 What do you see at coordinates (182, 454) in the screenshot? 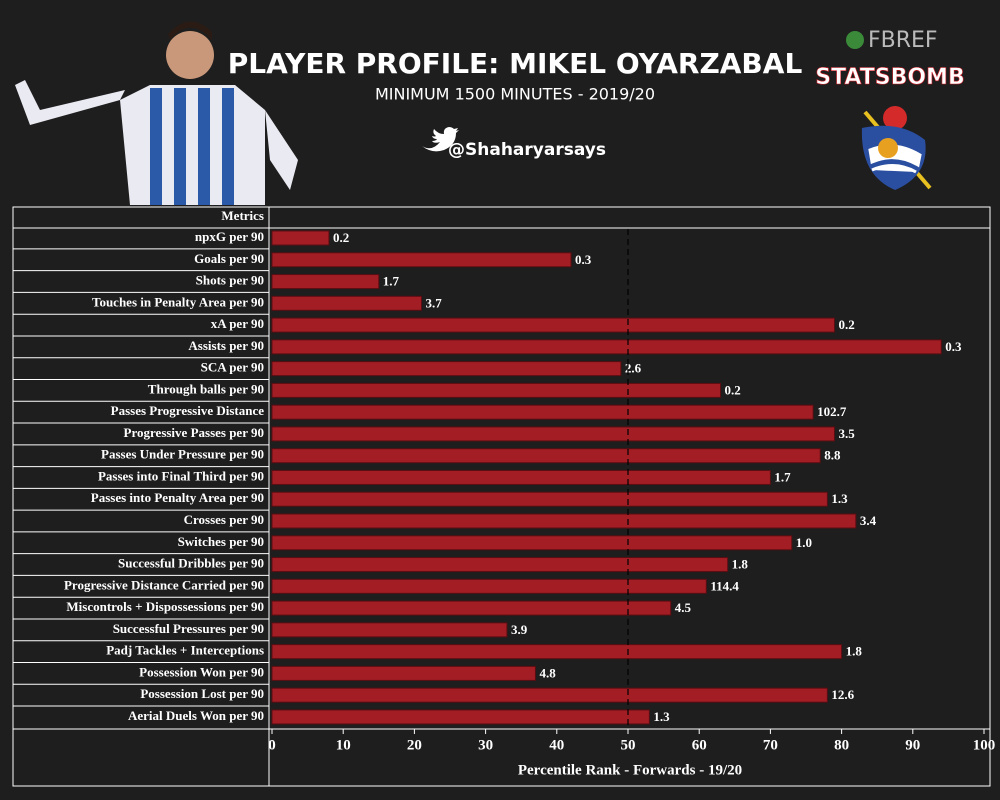
I see `y-tick-label: Passes Under Pressure per 90` at bounding box center [182, 454].